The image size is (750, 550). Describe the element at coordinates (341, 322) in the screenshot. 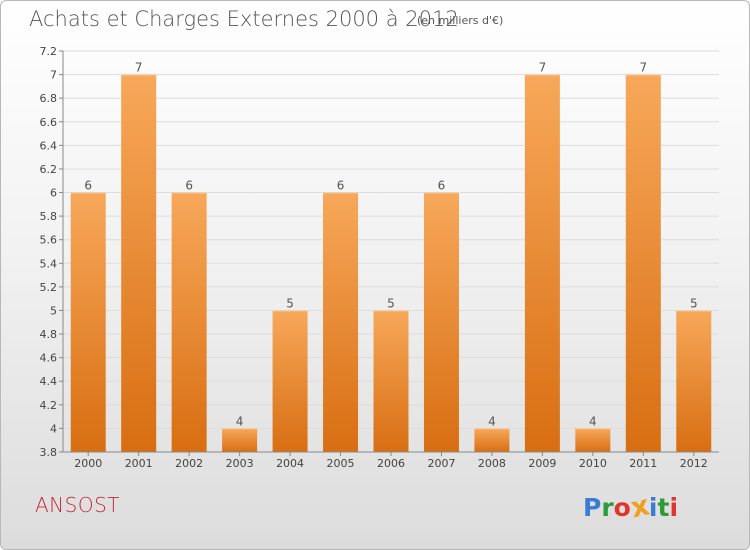

I see `bar-2005` at that location.